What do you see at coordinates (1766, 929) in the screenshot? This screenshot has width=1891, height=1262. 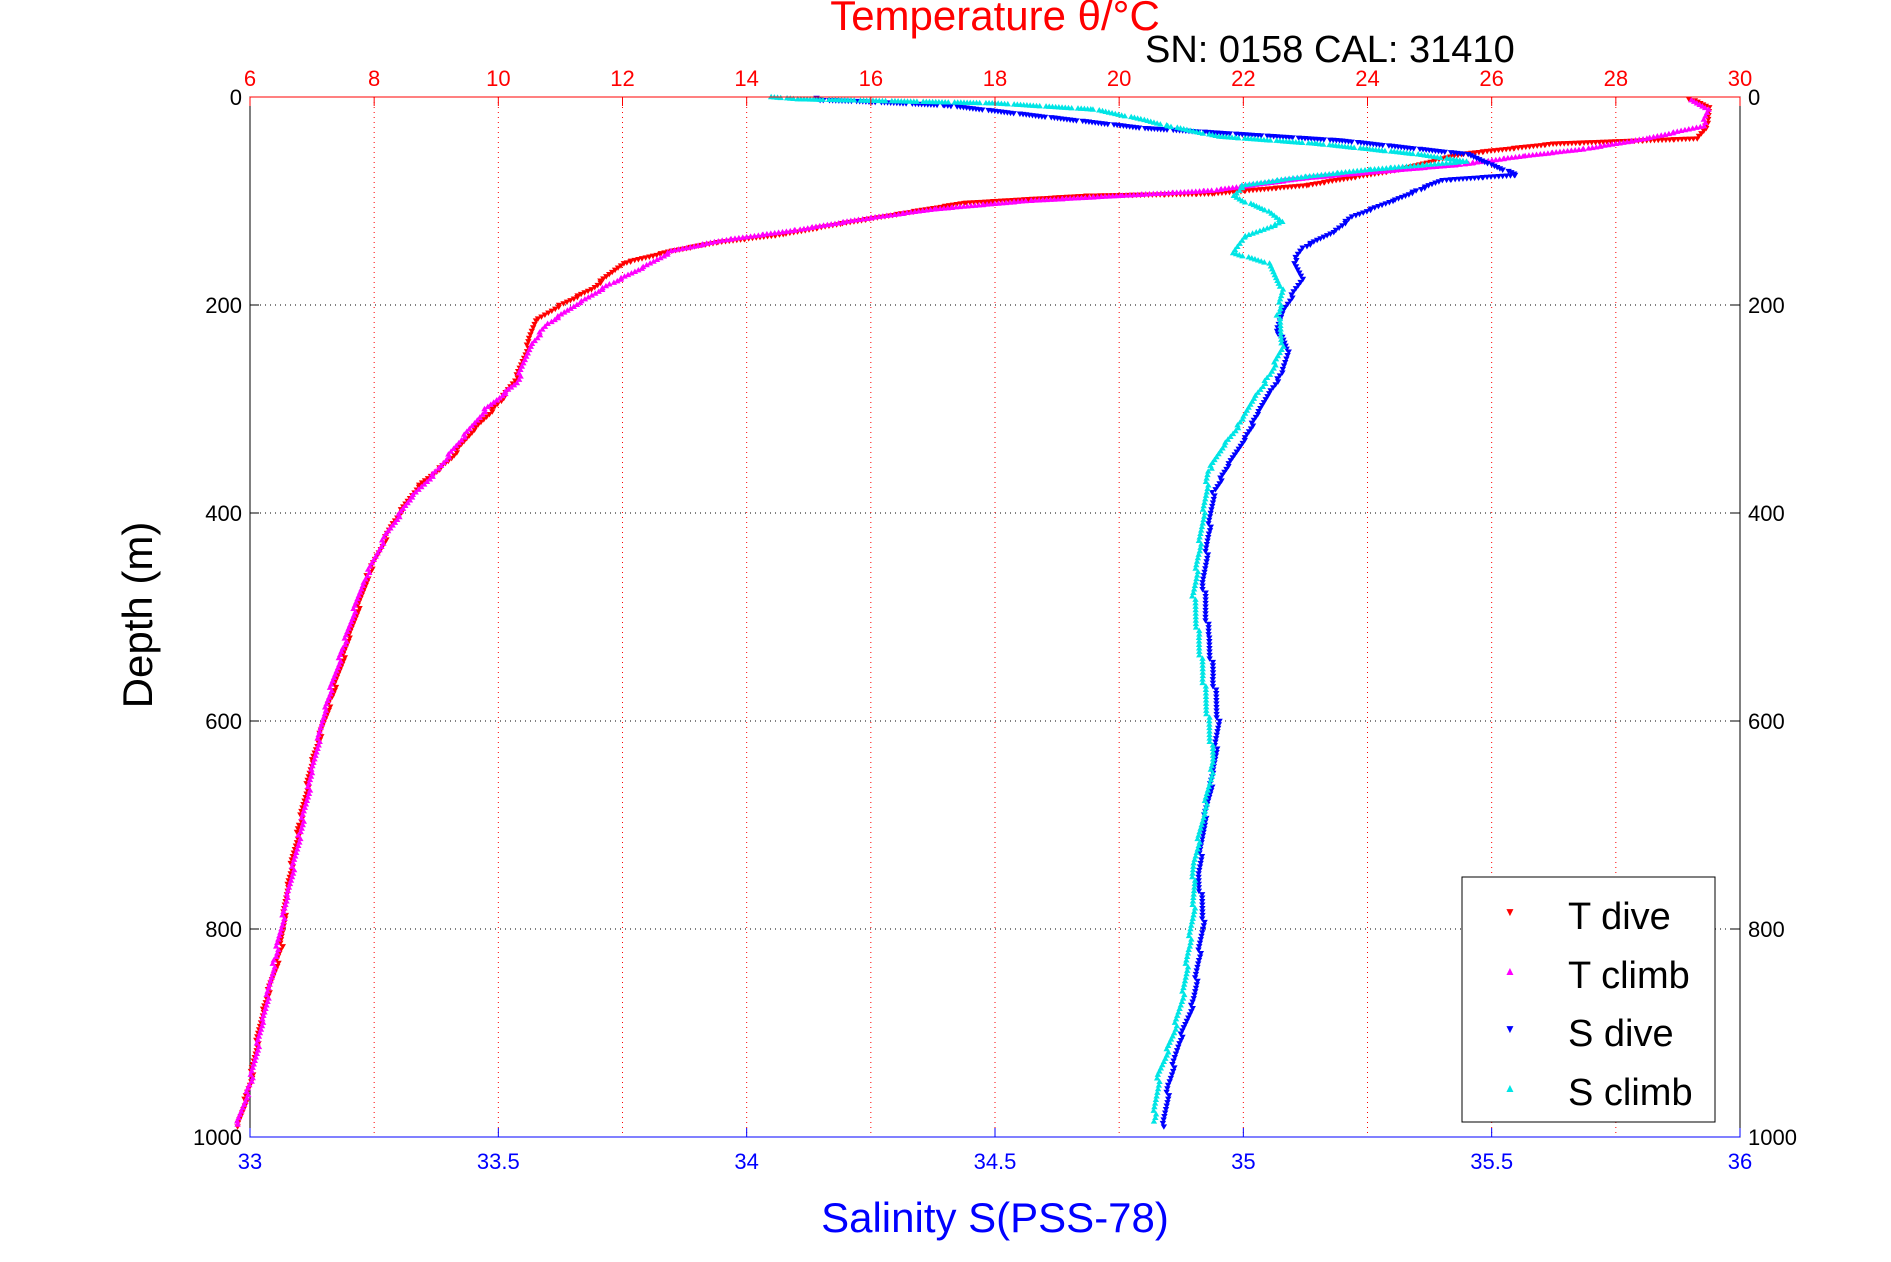 I see `depth-tick-label-right: 800` at bounding box center [1766, 929].